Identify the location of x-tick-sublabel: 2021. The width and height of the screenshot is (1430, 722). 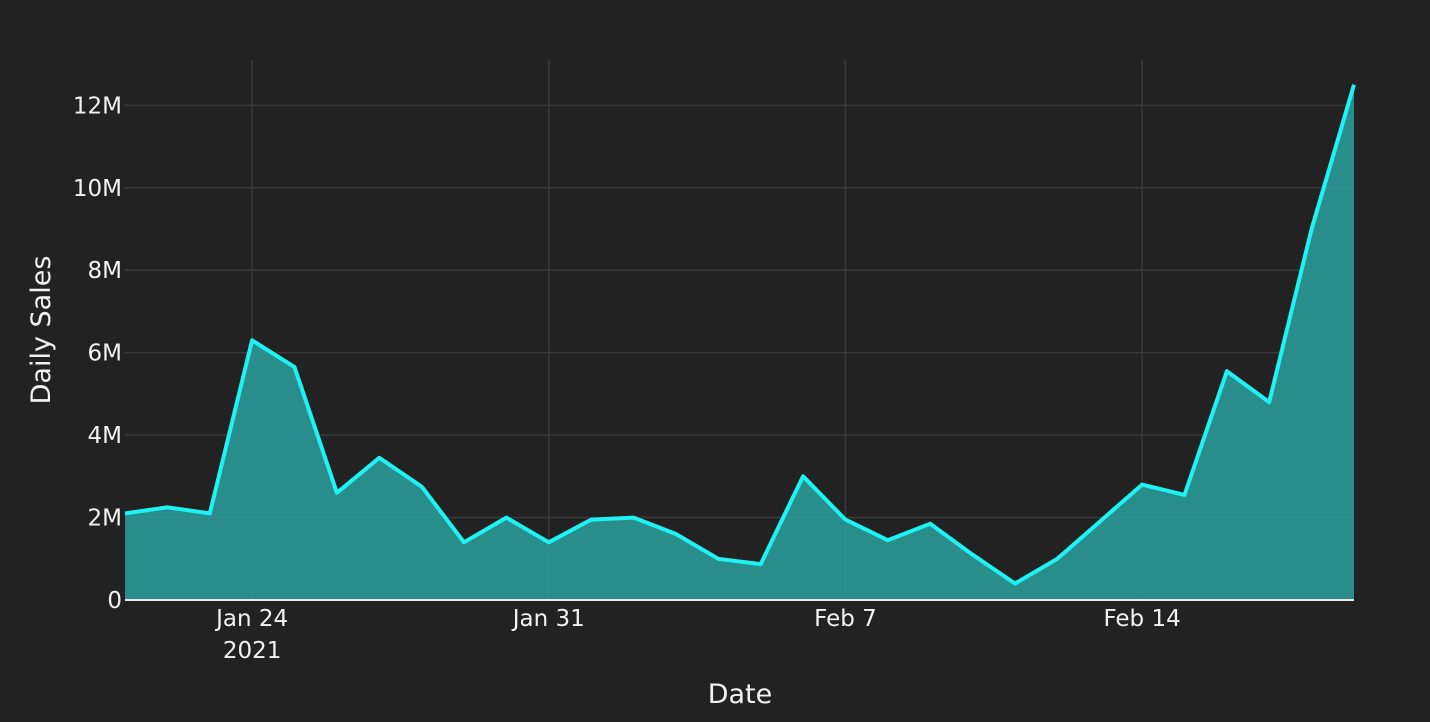
(252, 651).